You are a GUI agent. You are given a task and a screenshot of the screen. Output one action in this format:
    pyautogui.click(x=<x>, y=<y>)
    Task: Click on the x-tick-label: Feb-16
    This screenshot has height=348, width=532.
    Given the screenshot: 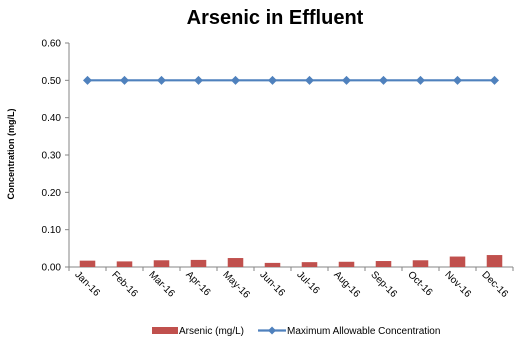 What is the action you would take?
    pyautogui.click(x=124, y=284)
    